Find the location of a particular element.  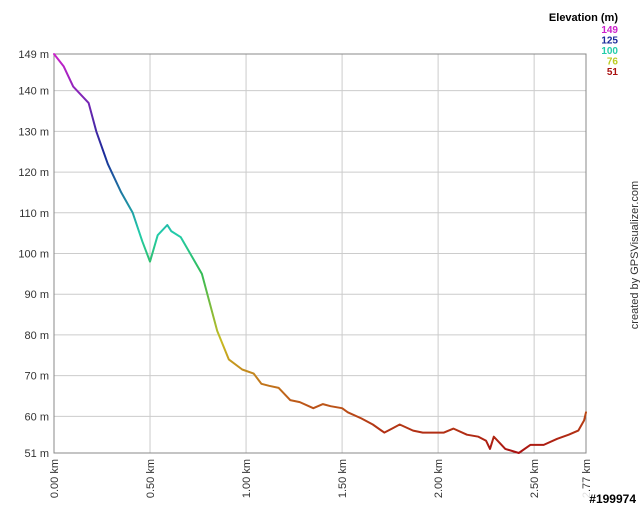

legend-entry: 149 is located at coordinates (609, 30).